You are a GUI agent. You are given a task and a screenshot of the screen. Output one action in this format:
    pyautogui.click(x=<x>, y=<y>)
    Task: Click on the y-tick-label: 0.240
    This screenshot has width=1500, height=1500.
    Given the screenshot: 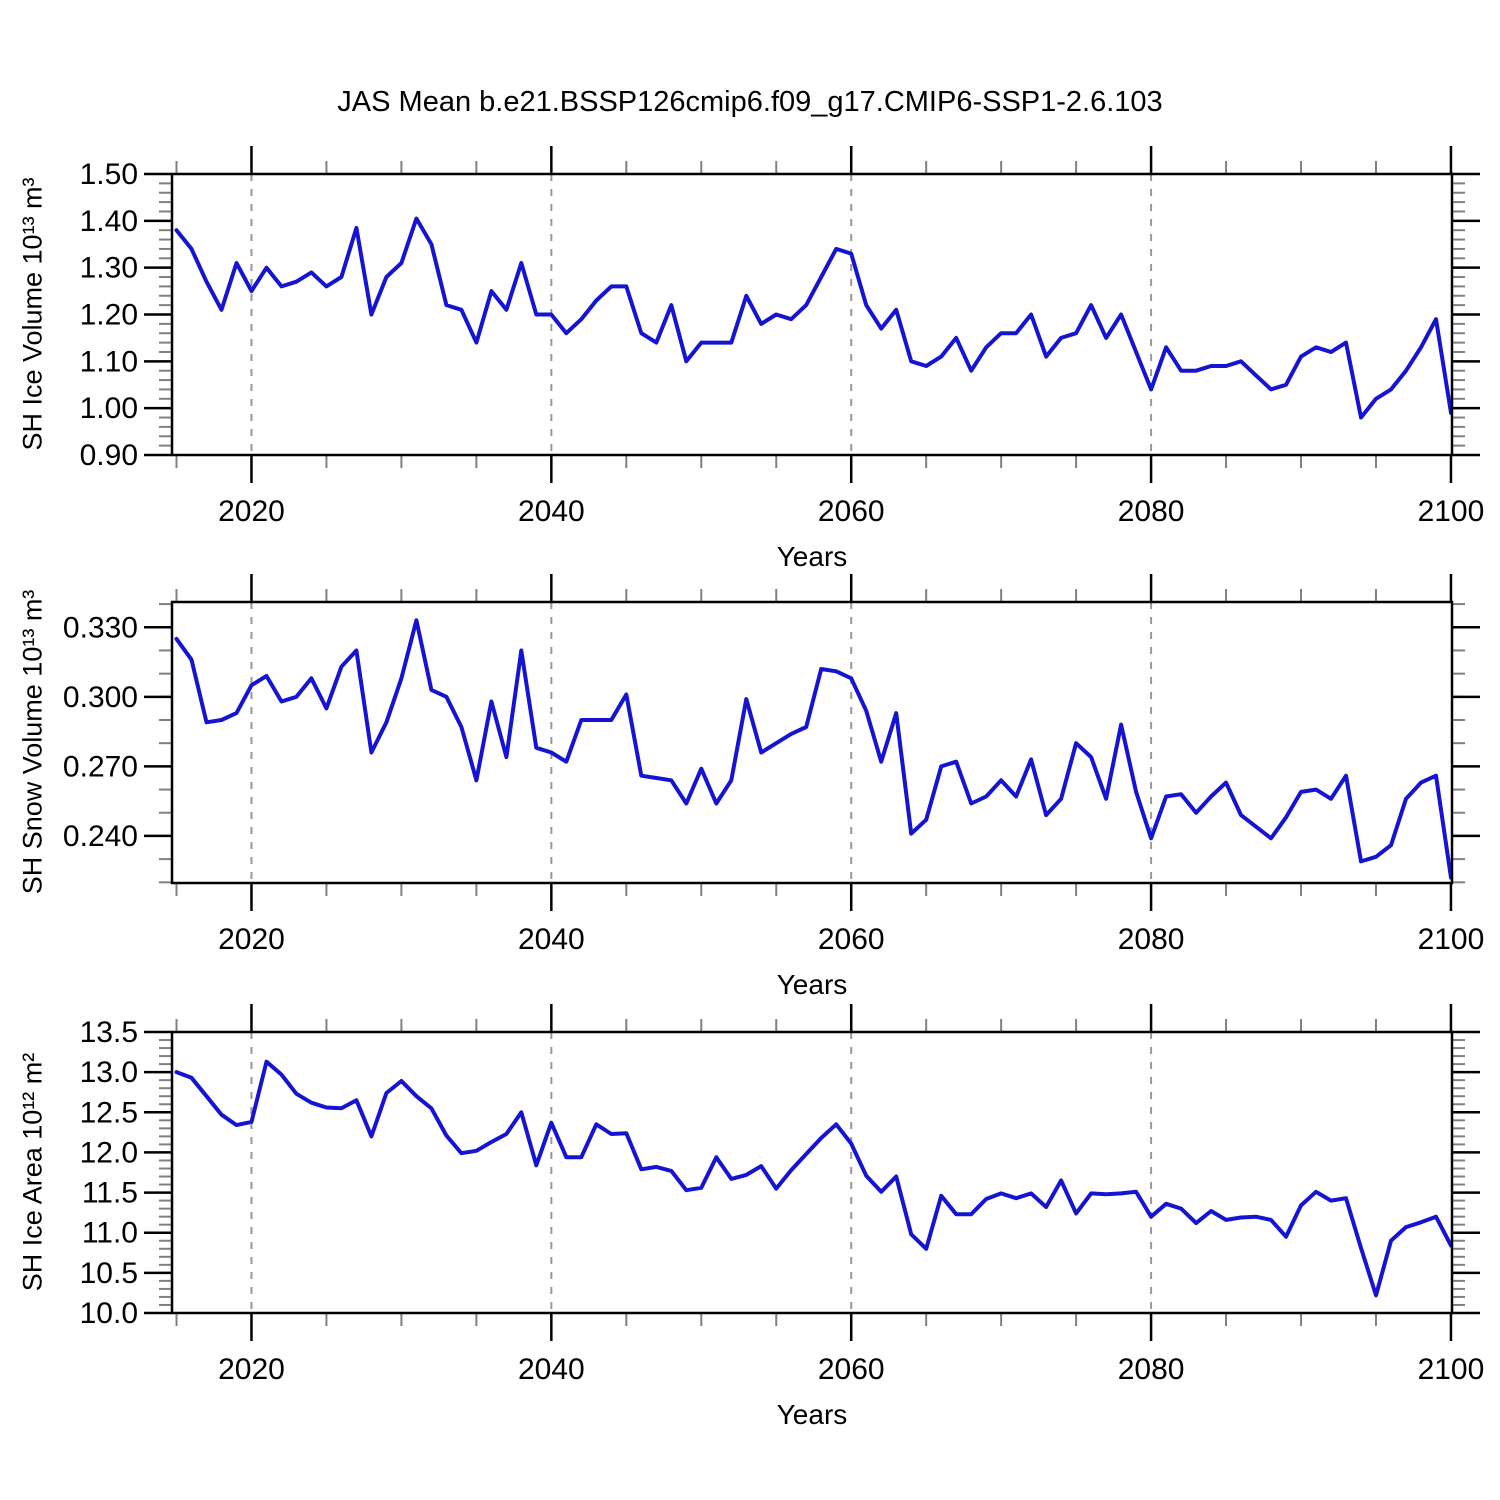 What is the action you would take?
    pyautogui.click(x=100, y=836)
    